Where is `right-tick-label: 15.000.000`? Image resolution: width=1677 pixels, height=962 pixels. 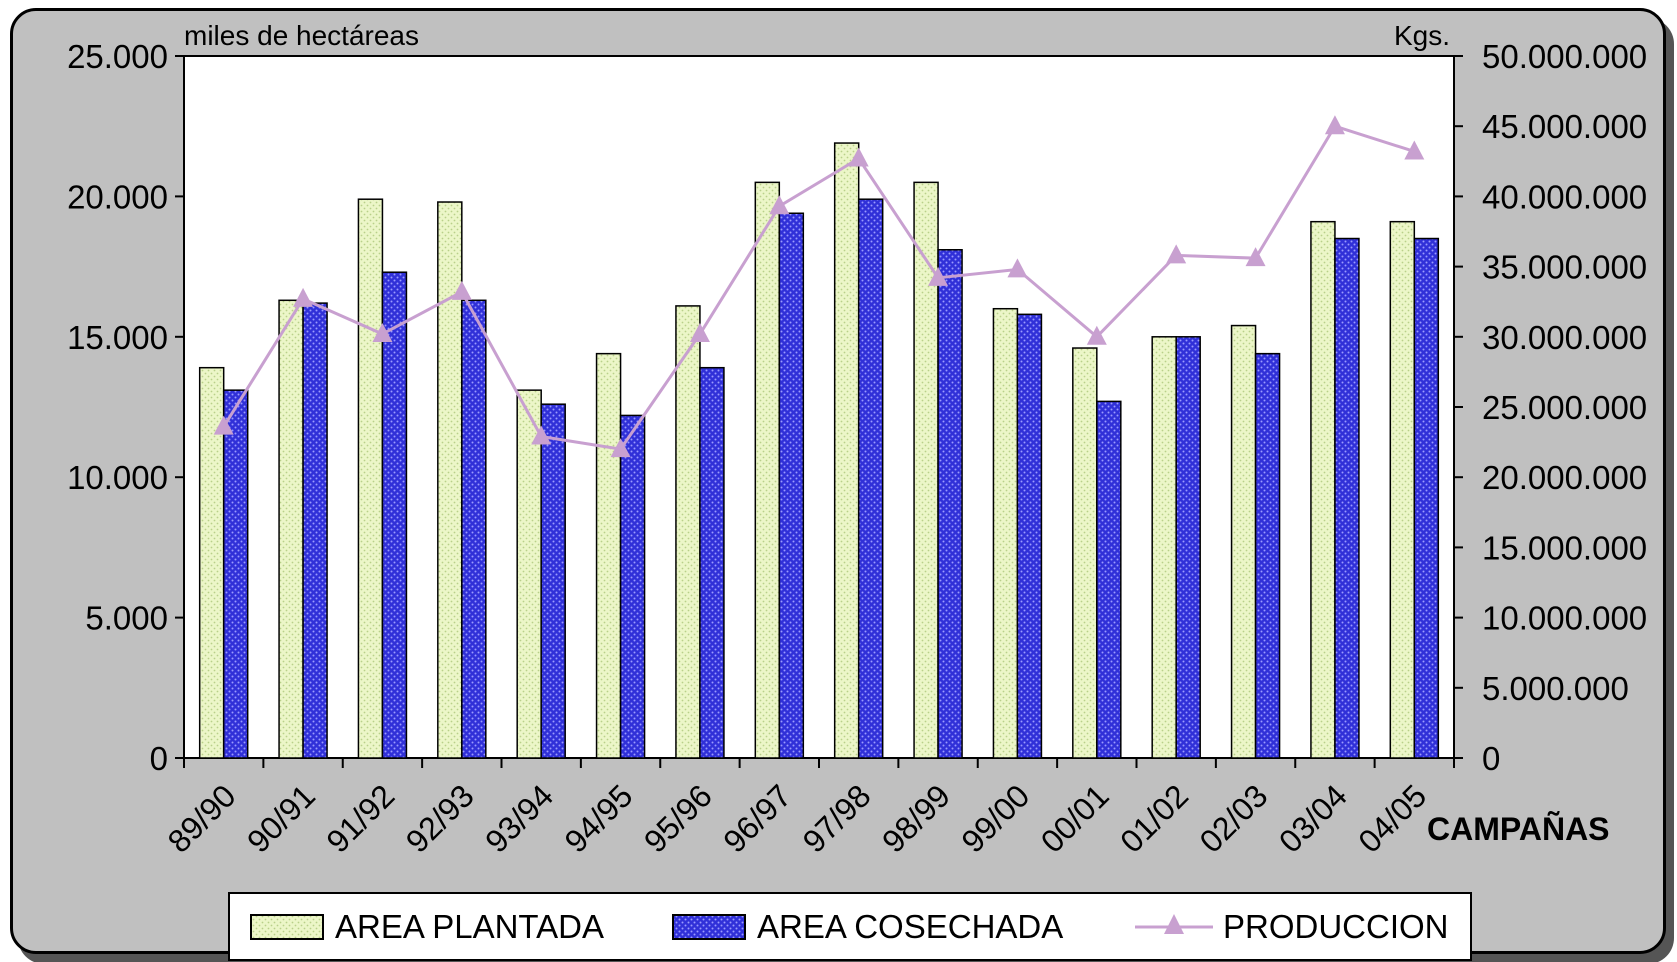
right-tick-label: 15.000.000 is located at coordinates (1564, 547).